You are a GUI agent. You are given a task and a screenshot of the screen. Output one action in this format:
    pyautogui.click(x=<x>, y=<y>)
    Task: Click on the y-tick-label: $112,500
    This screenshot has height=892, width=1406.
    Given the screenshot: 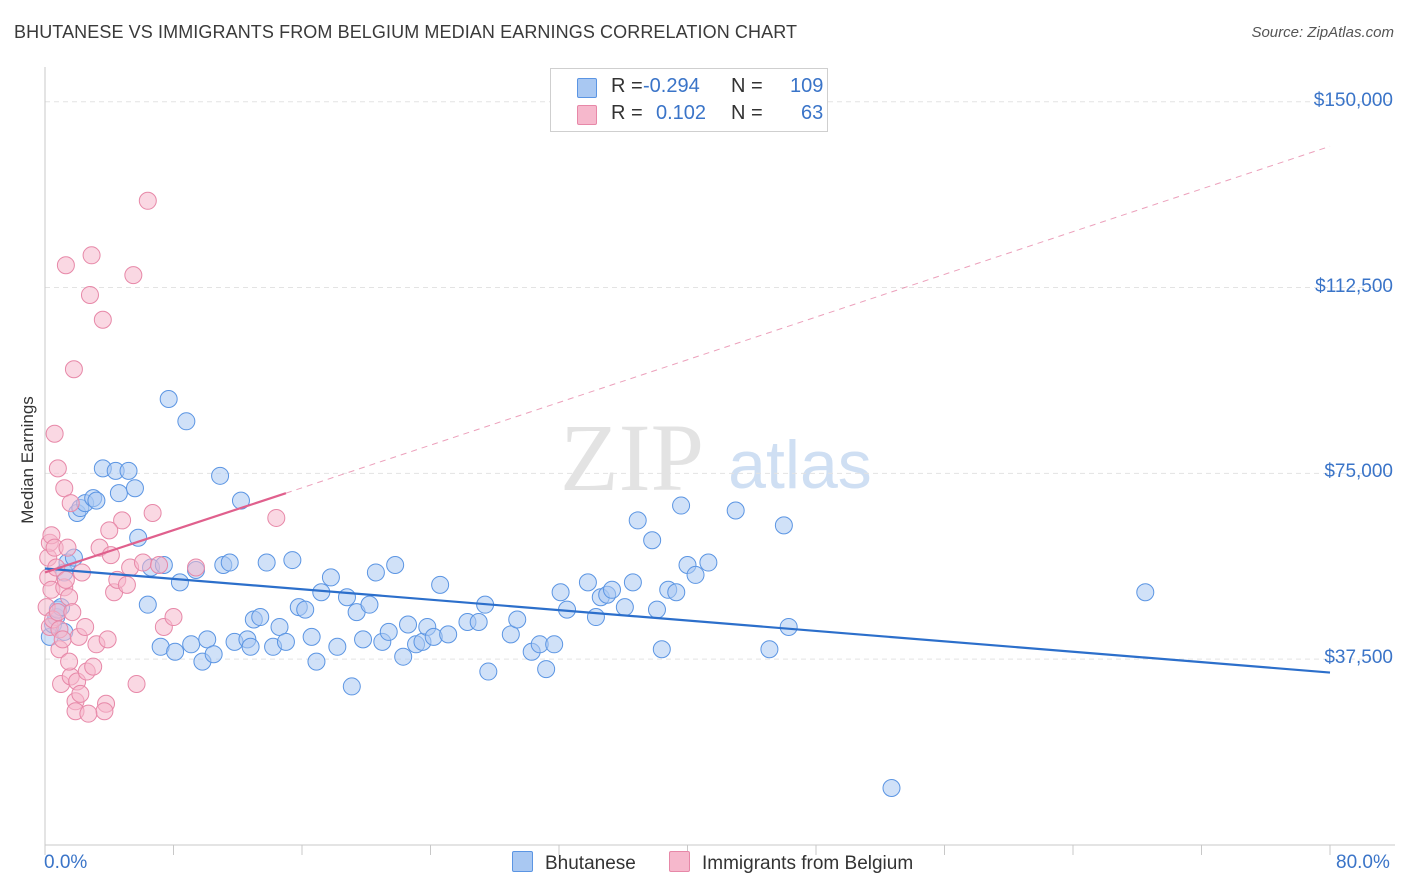 What is the action you would take?
    pyautogui.click(x=1354, y=286)
    